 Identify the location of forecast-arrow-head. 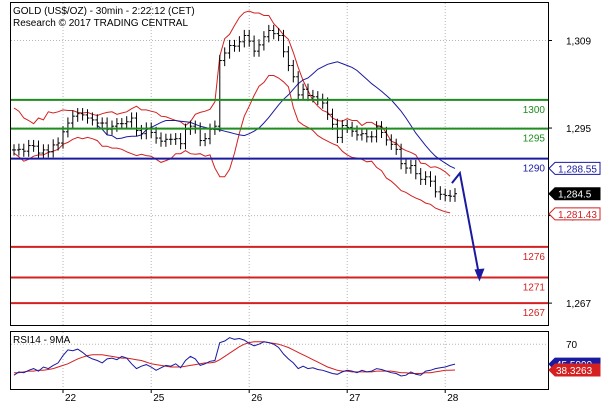
(479, 275).